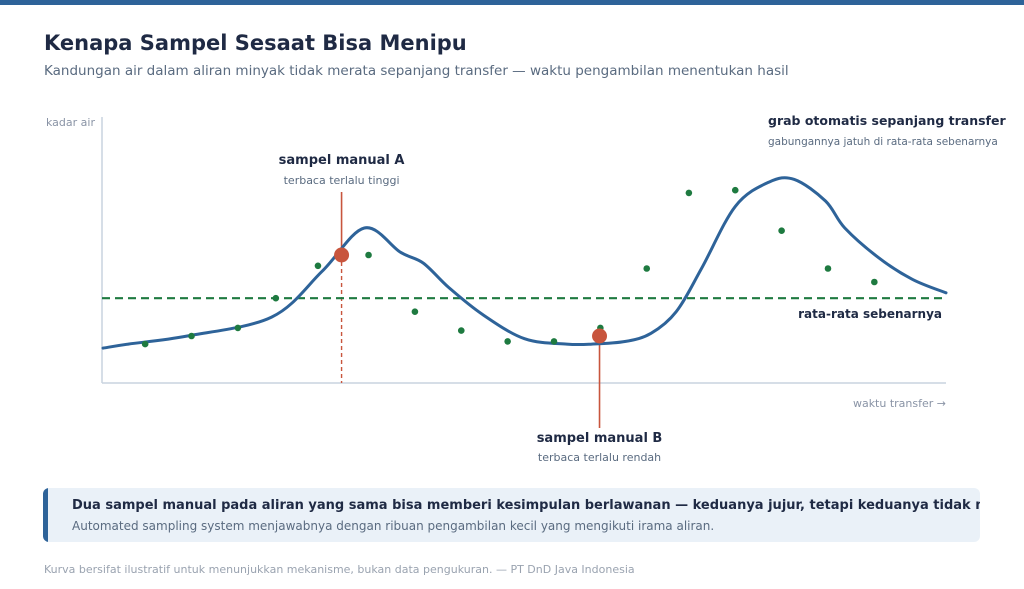  Describe the element at coordinates (870, 314) in the screenshot. I see `true-average-label: rata-rata sebenarnya` at that location.